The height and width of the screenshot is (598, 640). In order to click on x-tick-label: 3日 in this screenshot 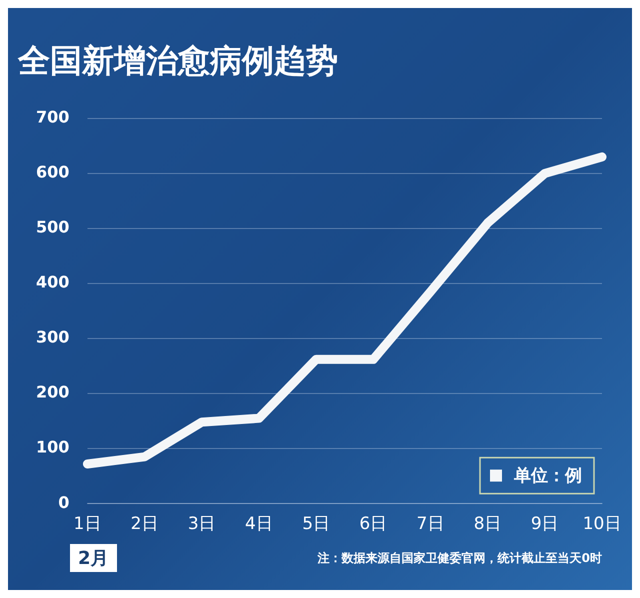, I will do `click(202, 524)`.